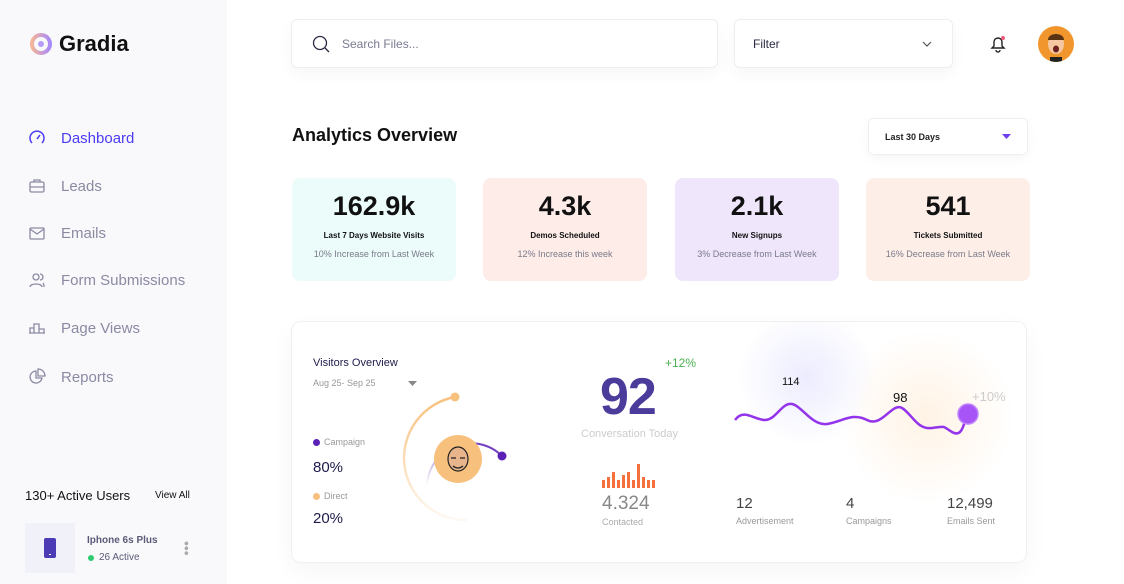 Image resolution: width=1124 pixels, height=584 pixels. What do you see at coordinates (321, 43) in the screenshot?
I see `search-icon` at bounding box center [321, 43].